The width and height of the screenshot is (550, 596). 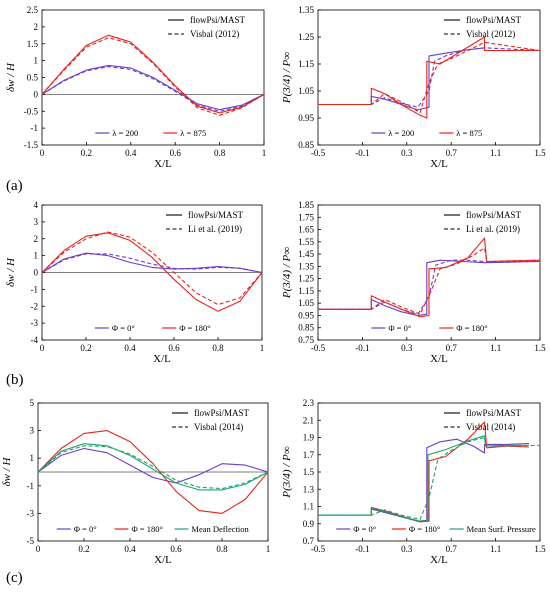 What do you see at coordinates (495, 549) in the screenshot?
I see `x-tick-label: 1.1` at bounding box center [495, 549].